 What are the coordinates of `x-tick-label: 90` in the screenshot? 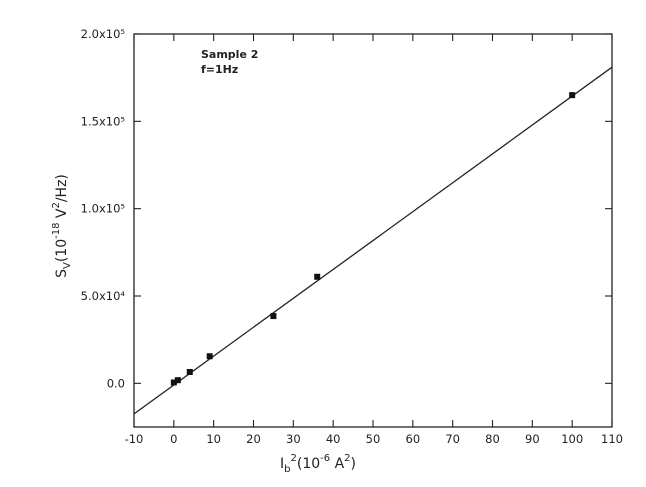 It's located at (532, 439).